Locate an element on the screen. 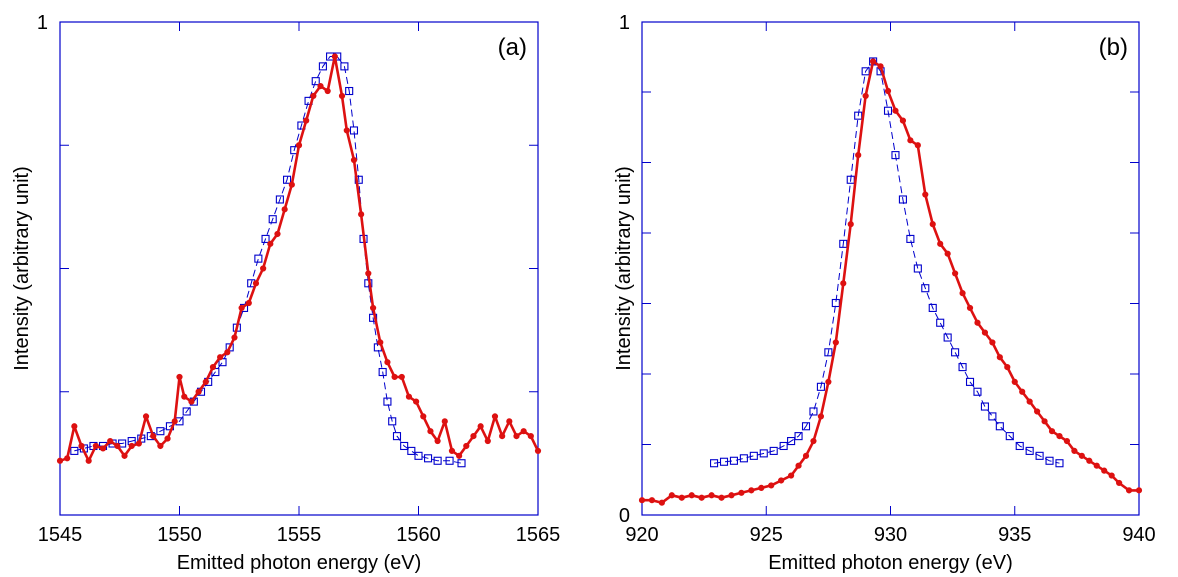  panel-label: (b) is located at coordinates (1113, 47).